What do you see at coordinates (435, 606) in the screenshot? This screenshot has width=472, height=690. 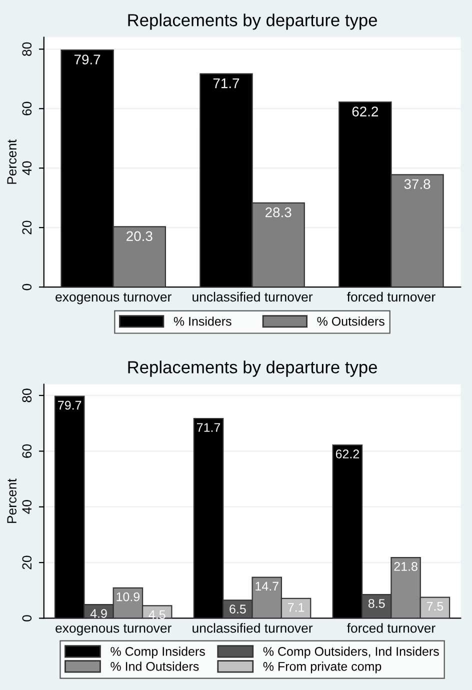 I see `data-label: 7.5` at bounding box center [435, 606].